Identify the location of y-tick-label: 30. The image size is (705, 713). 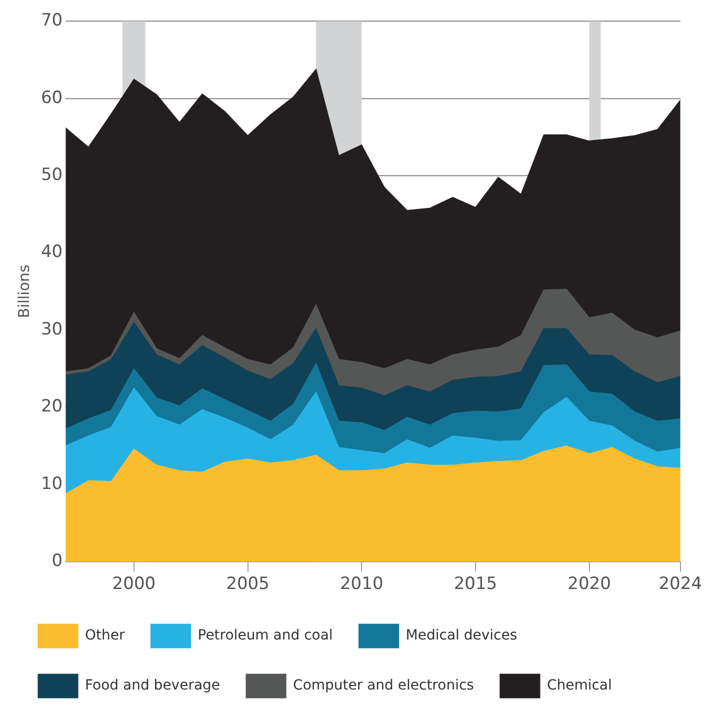
(51, 329).